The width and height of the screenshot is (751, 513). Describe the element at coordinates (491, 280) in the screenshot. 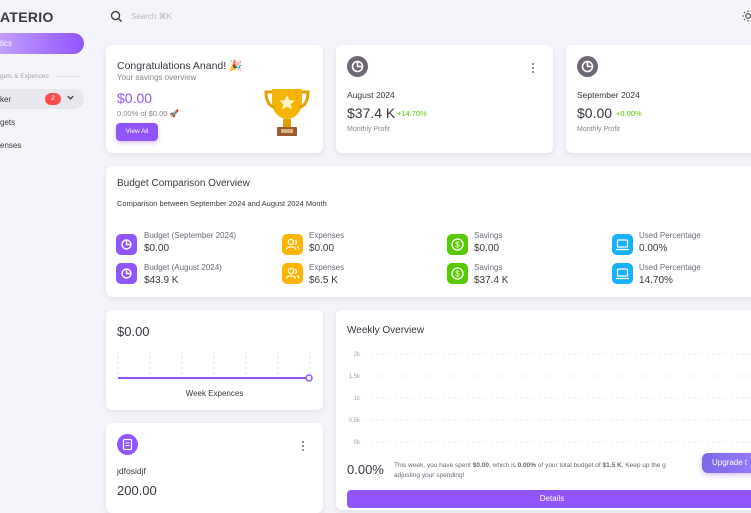

I see `stat-value: $37.4 K` at that location.